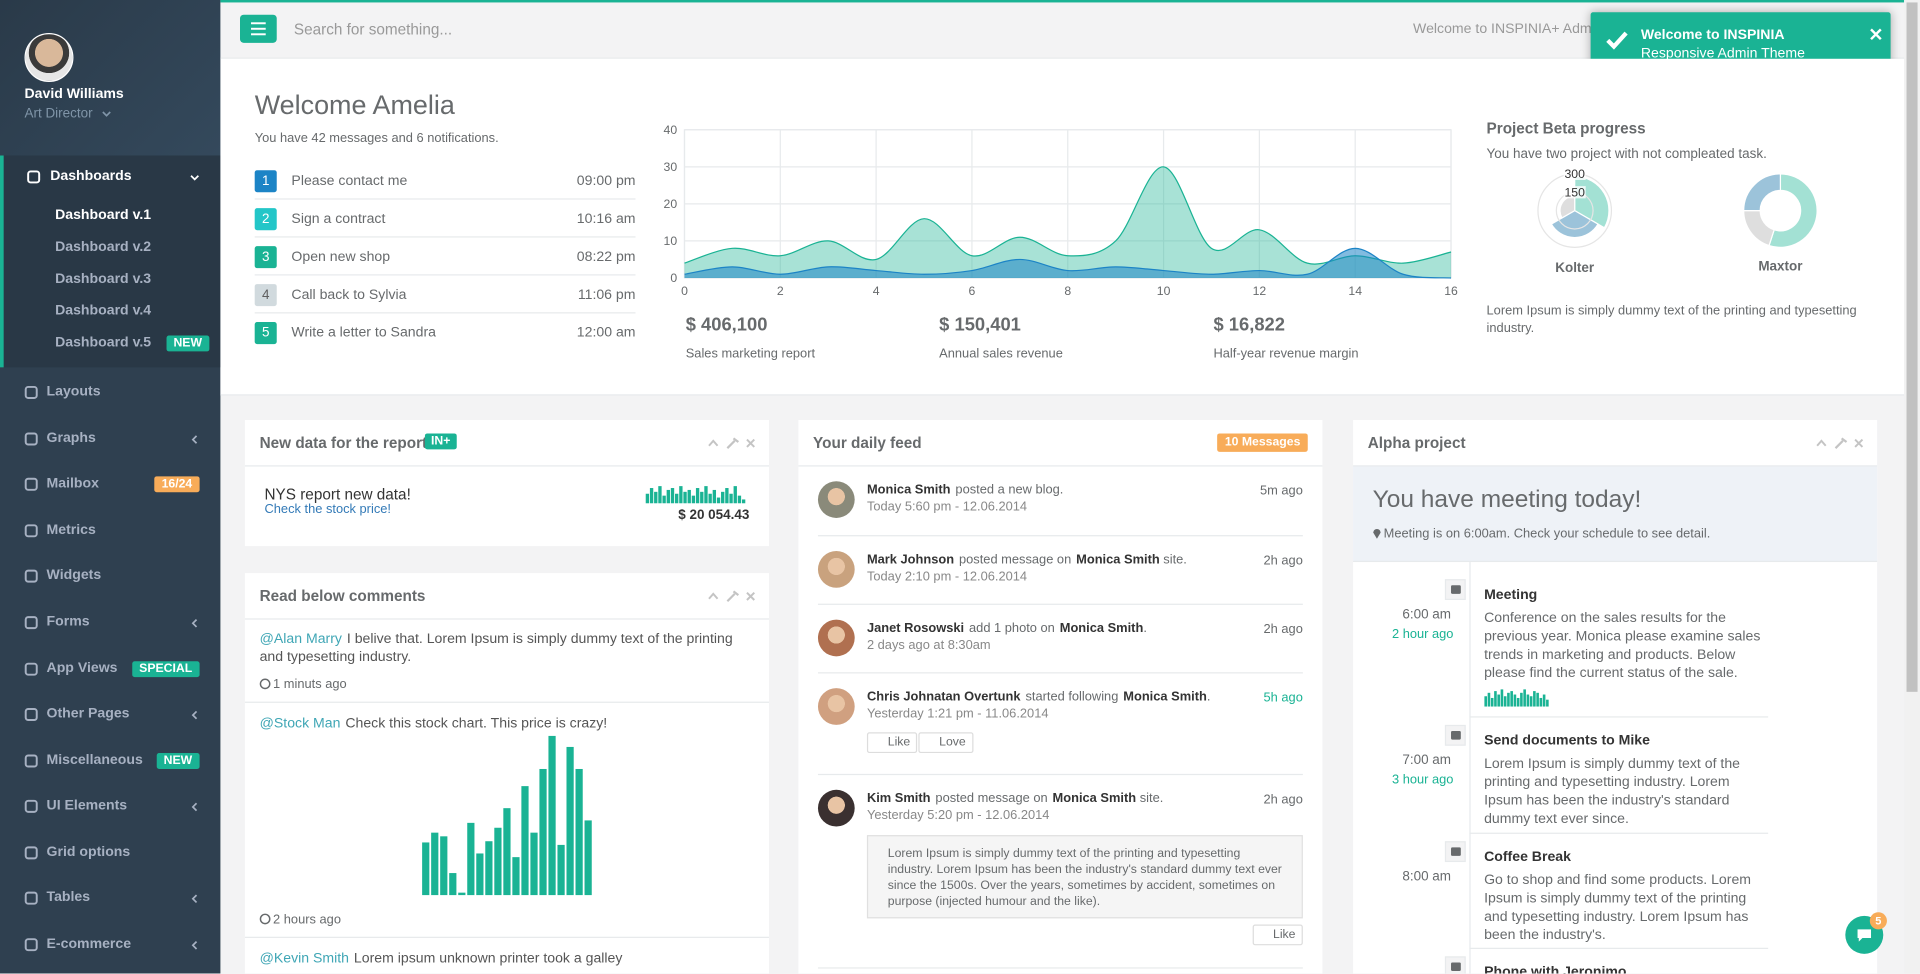  I want to click on menu-button, so click(258, 28).